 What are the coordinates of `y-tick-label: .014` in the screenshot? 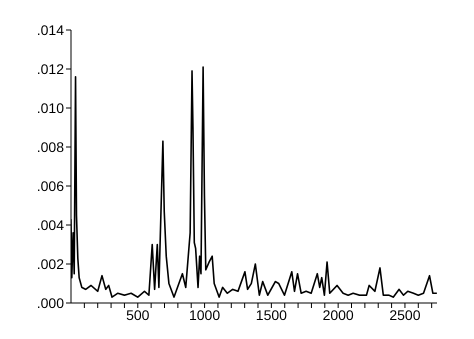 It's located at (50, 30).